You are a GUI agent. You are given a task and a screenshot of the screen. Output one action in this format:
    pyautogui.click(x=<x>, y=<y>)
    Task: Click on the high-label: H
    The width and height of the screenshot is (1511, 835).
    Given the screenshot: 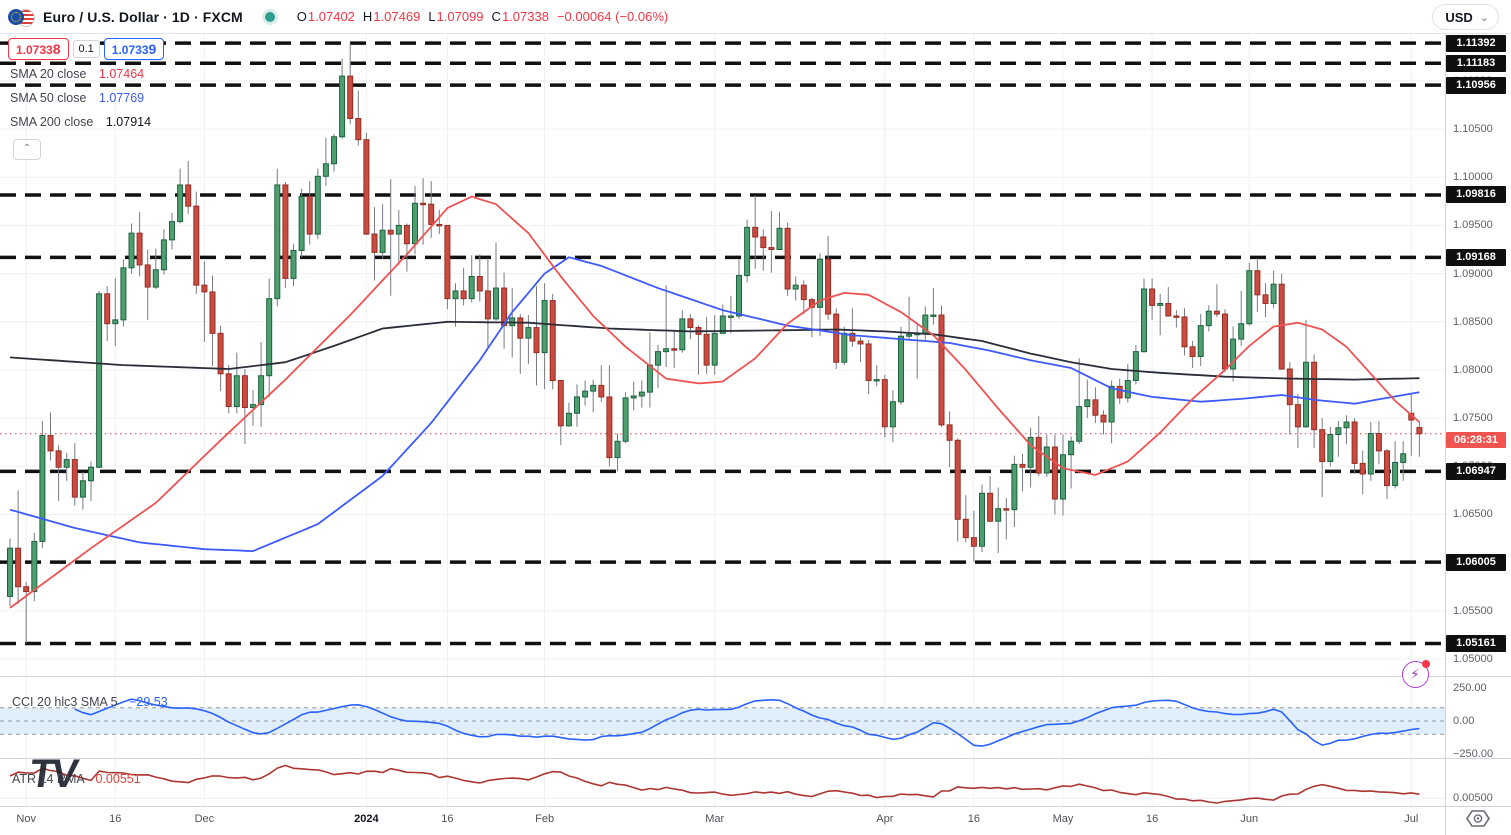 What is the action you would take?
    pyautogui.click(x=367, y=16)
    